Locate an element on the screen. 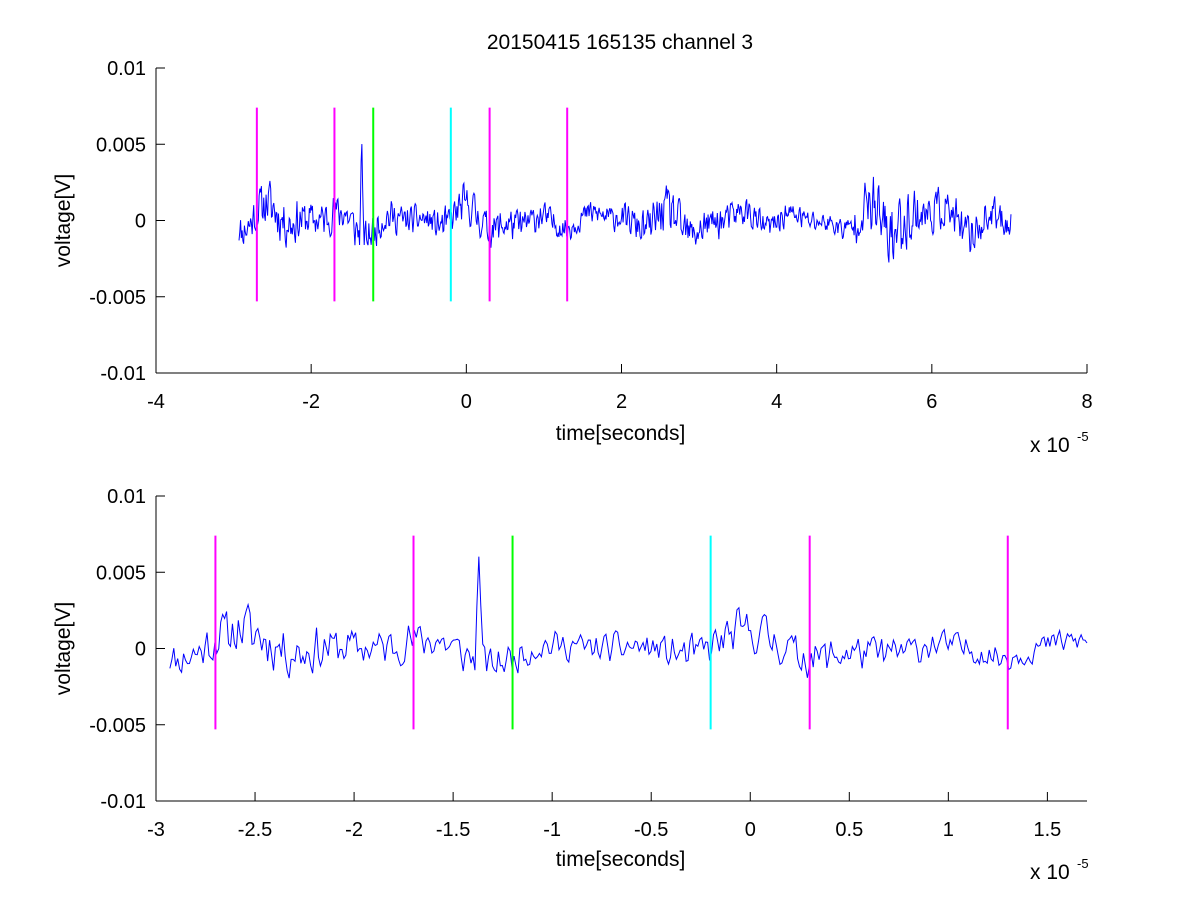 The height and width of the screenshot is (901, 1200). x-tick-label: 2 is located at coordinates (621, 402).